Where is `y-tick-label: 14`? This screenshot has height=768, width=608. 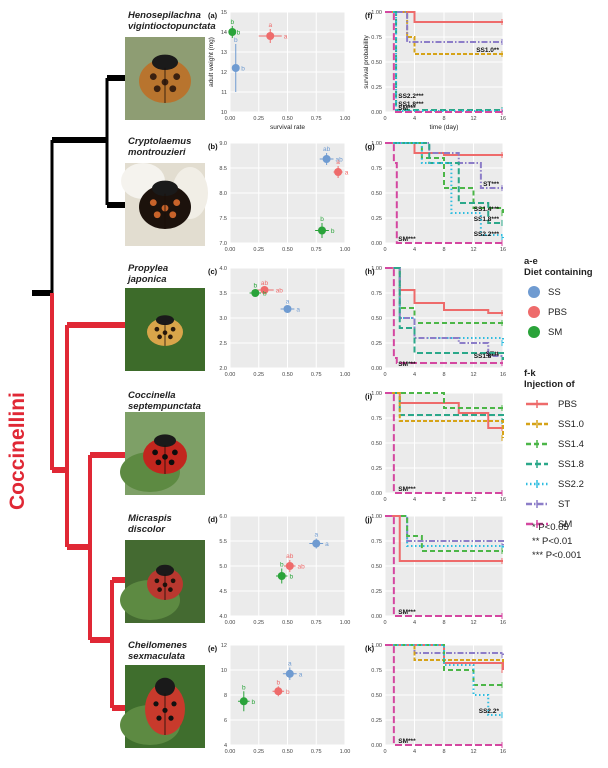
y-tick-label: 14 is located at coordinates (224, 33).